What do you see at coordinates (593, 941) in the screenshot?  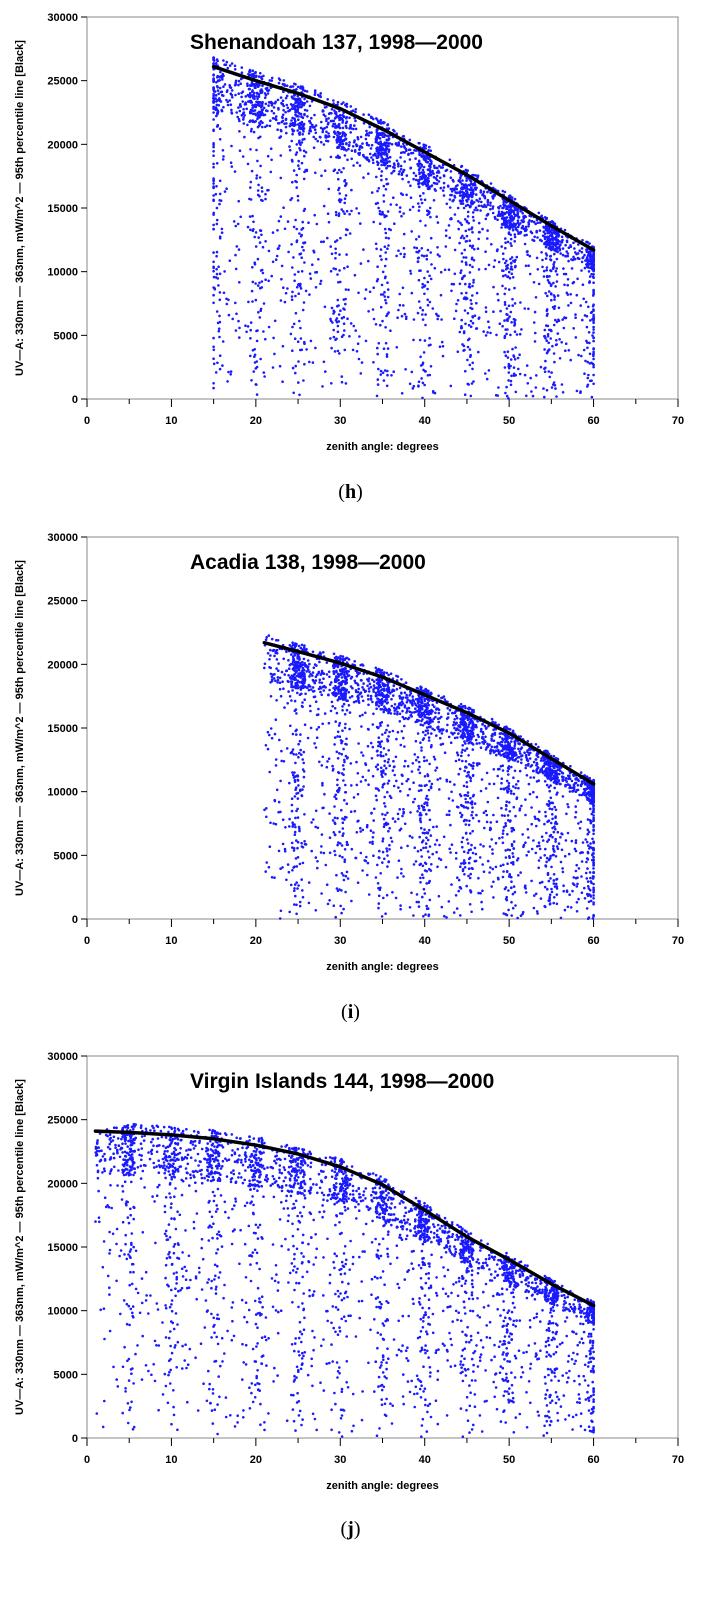 I see `x-tick-label: 60` at bounding box center [593, 941].